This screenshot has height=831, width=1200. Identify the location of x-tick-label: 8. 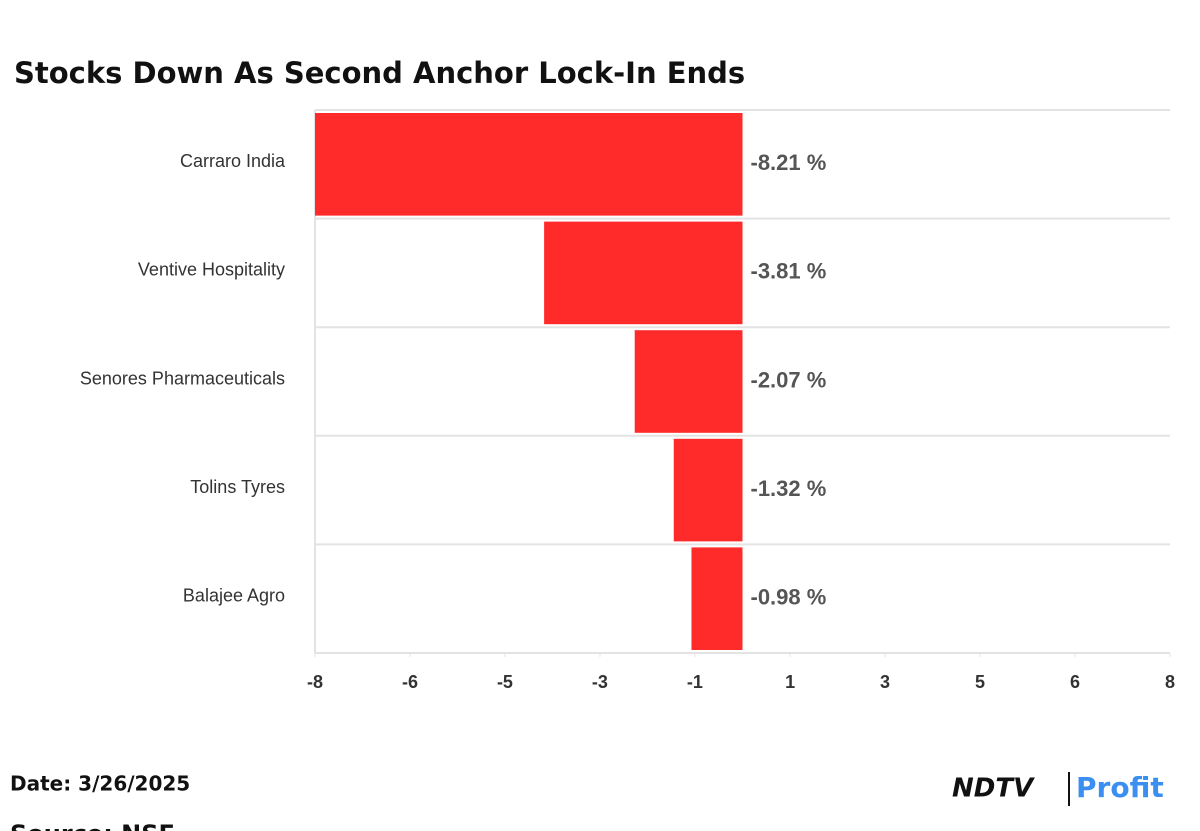
(1170, 682).